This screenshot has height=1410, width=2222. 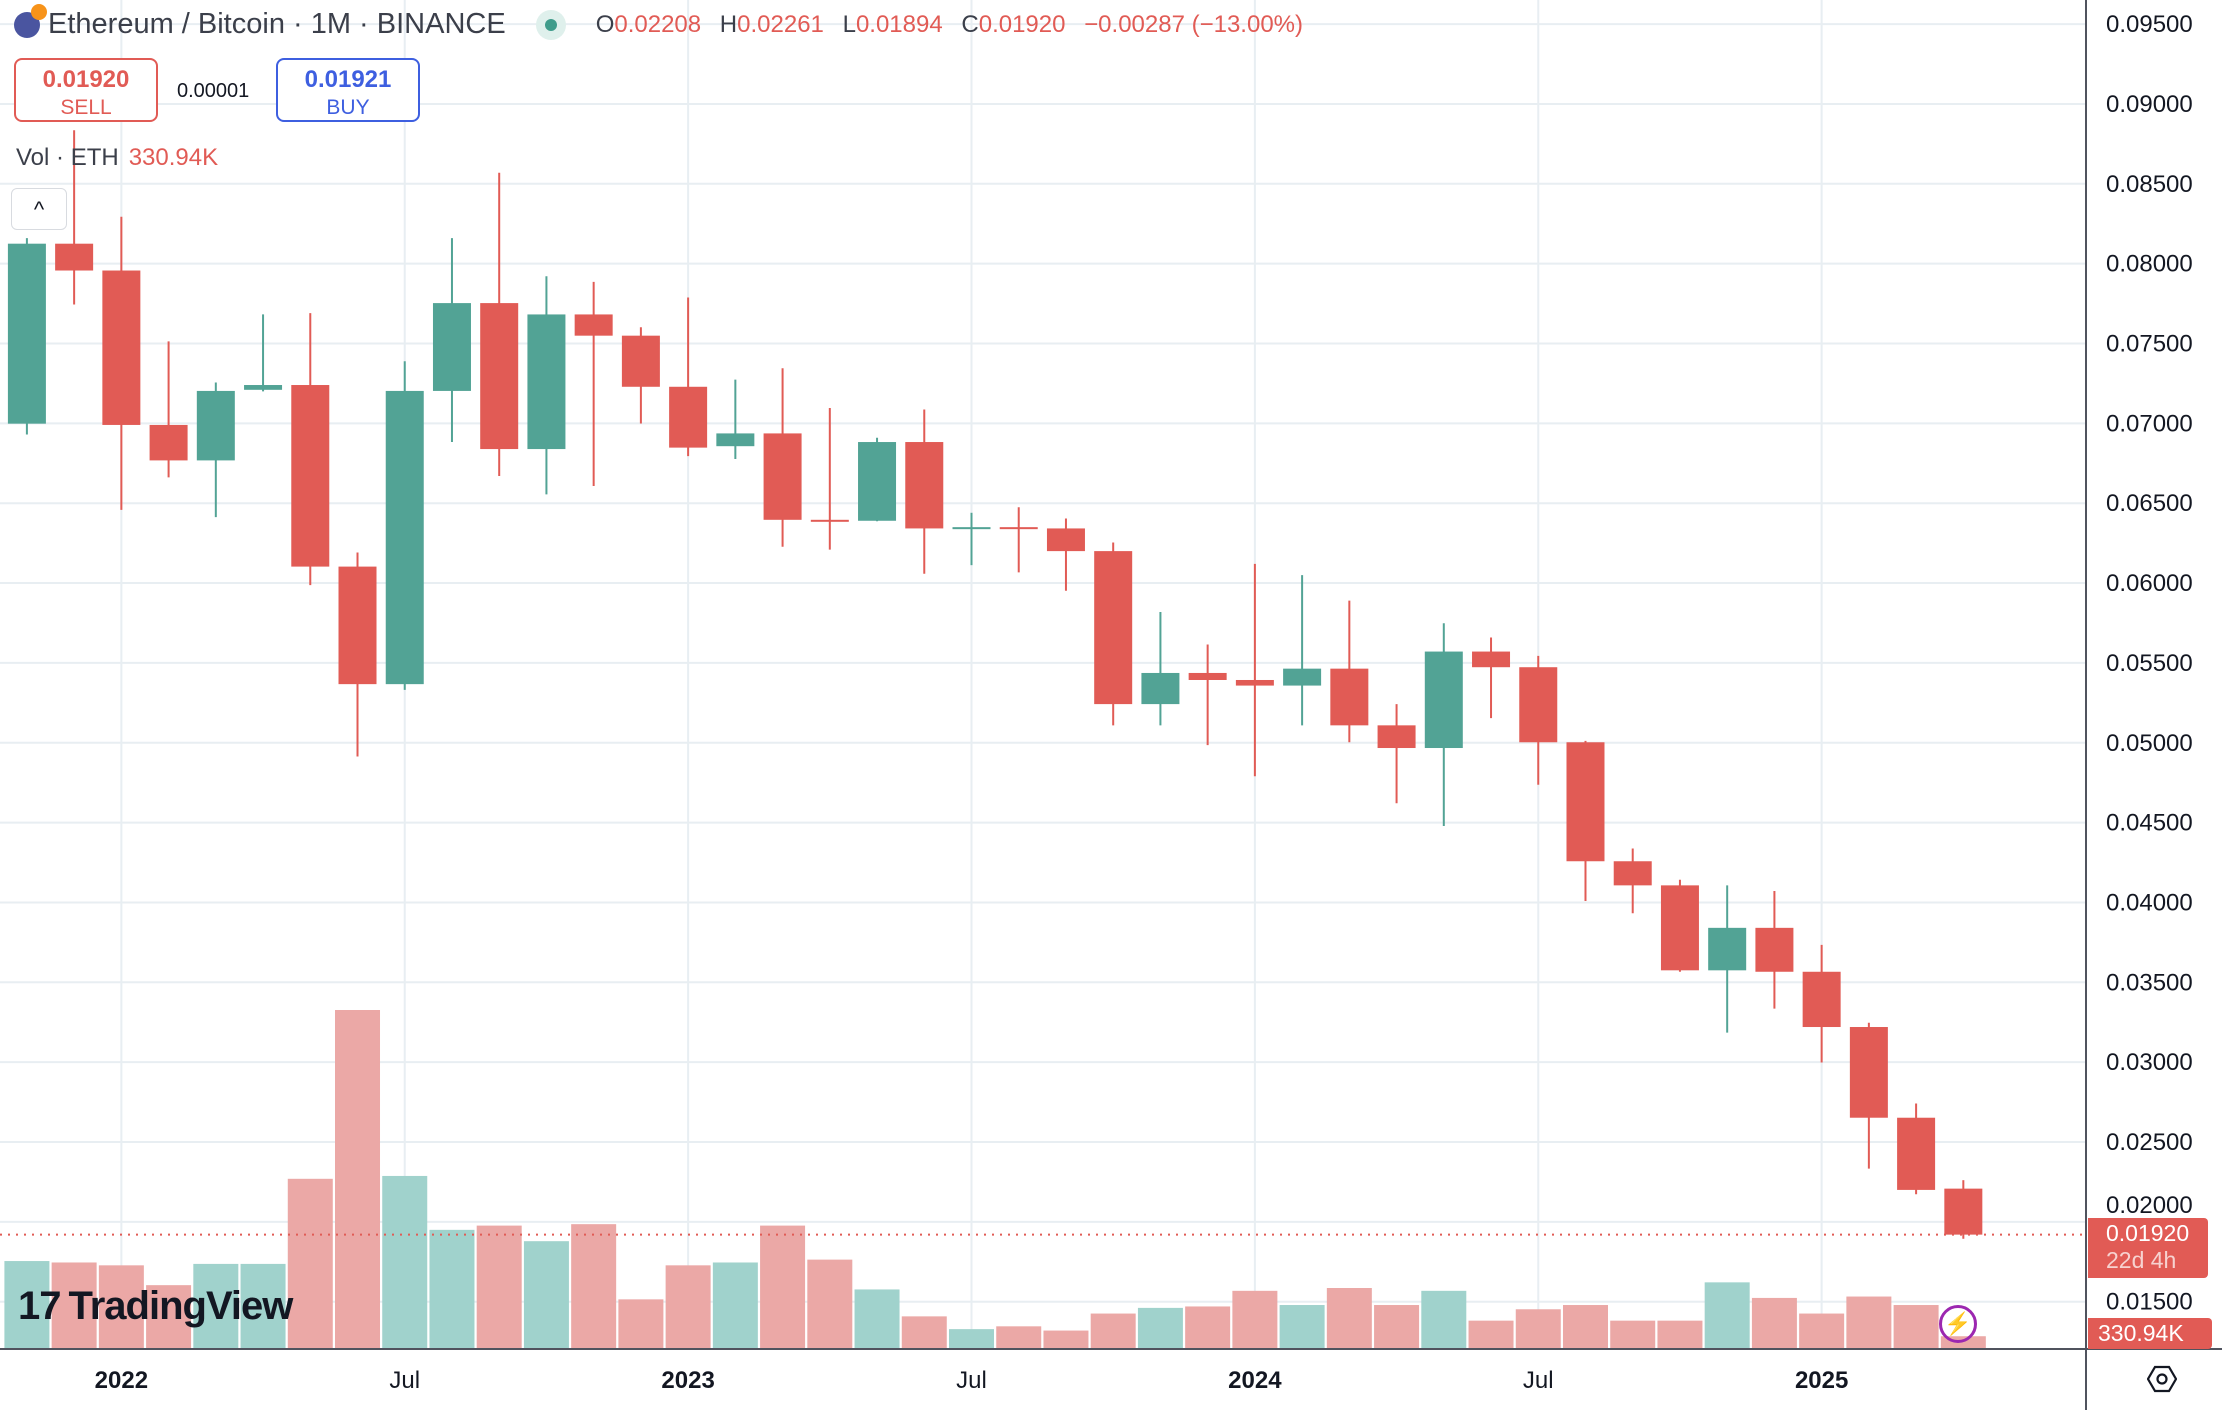 What do you see at coordinates (1821, 1380) in the screenshot?
I see `time-tick-label: 2025` at bounding box center [1821, 1380].